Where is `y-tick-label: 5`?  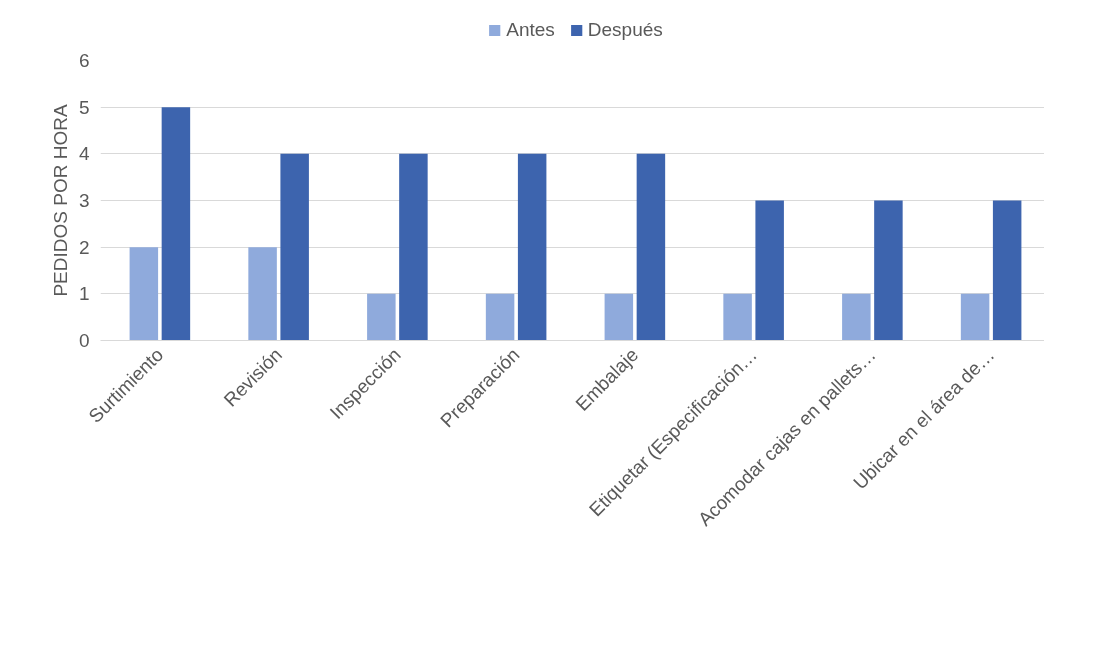
y-tick-label: 5 is located at coordinates (84, 107).